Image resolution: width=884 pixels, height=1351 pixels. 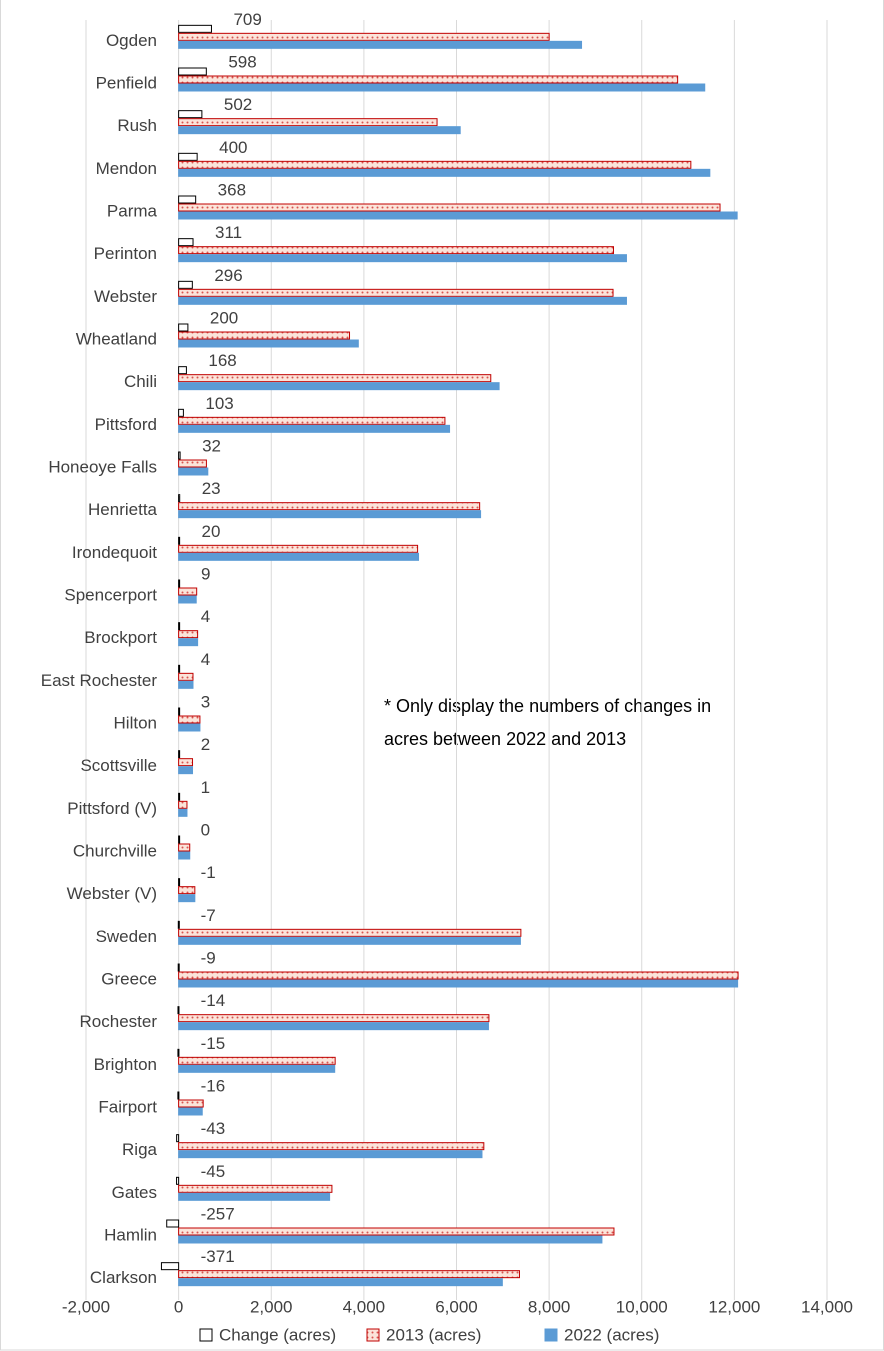 I want to click on data-label: 103, so click(x=219, y=403).